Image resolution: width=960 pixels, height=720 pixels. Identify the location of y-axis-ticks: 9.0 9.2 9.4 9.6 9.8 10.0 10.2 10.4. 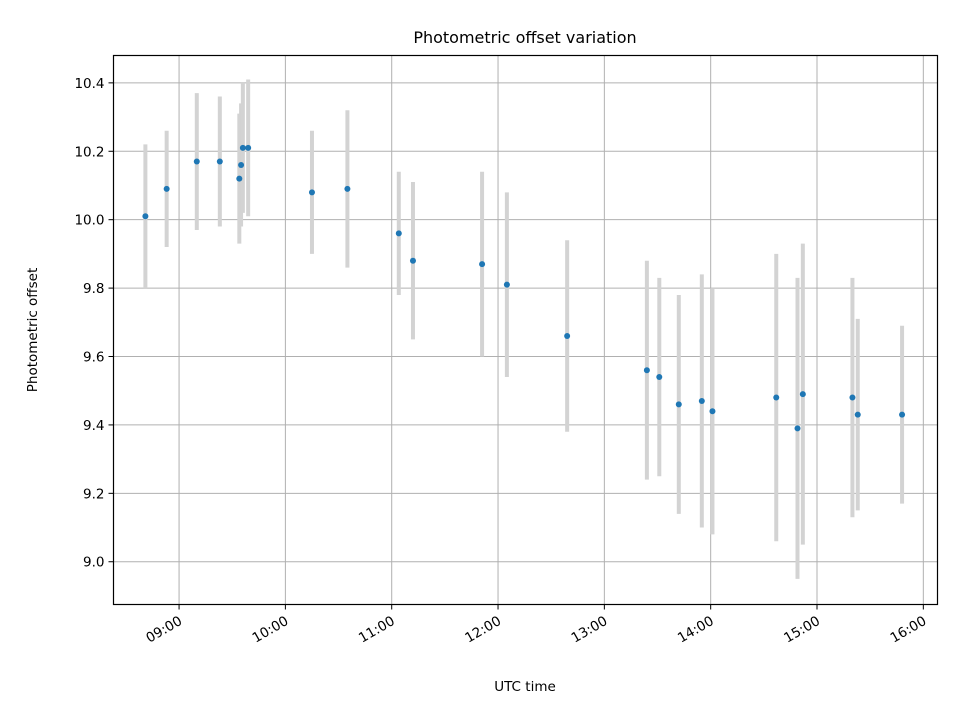
(94, 323).